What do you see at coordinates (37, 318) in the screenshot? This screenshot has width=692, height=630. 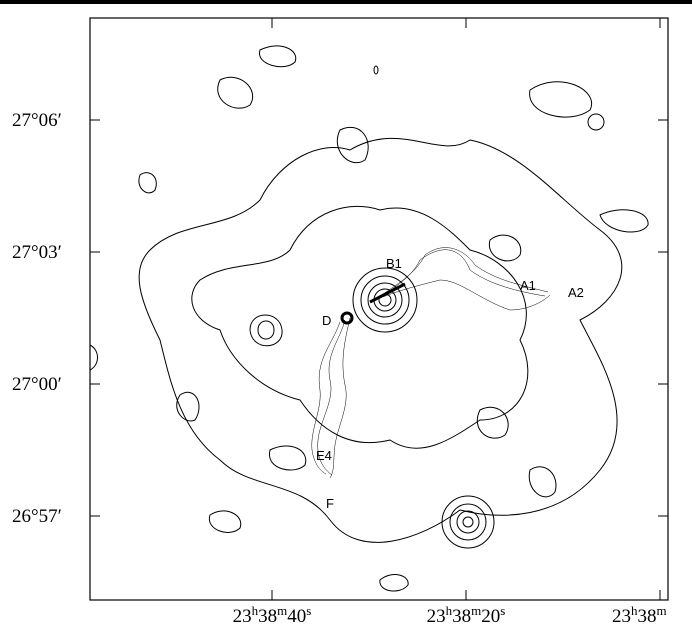 I see `y-tick-labels: 27°06′ 27°03′ 27°00′ 26°57′` at bounding box center [37, 318].